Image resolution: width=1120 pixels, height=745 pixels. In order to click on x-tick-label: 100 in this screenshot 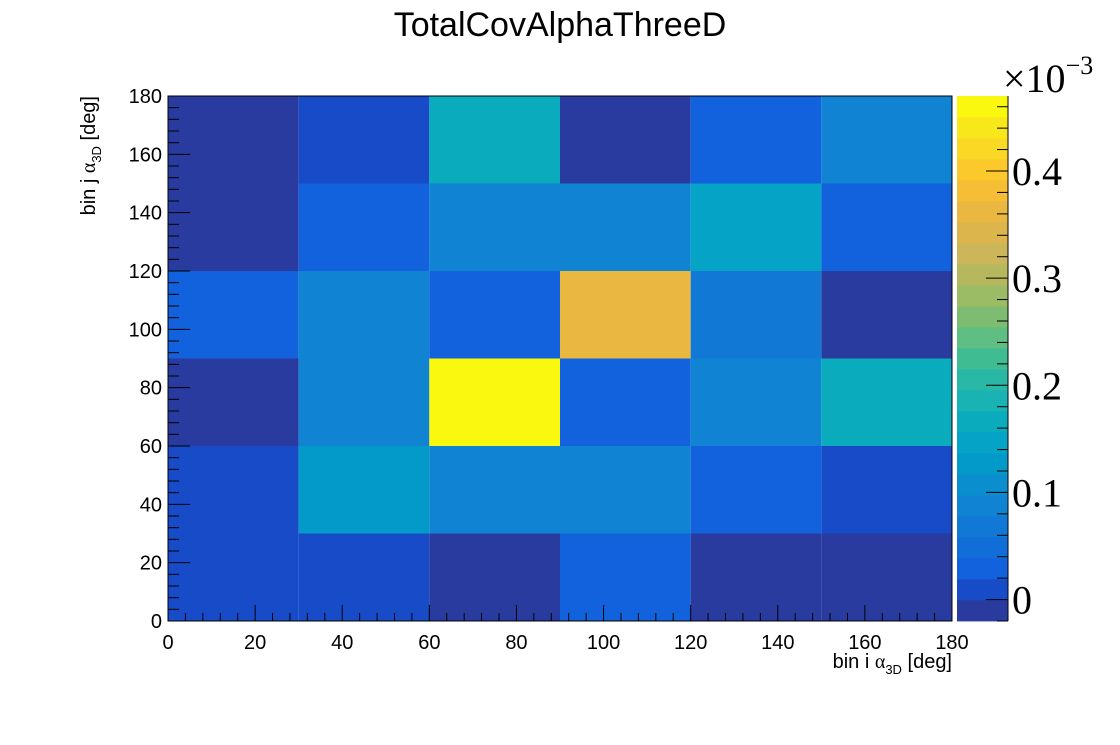, I will do `click(603, 643)`.